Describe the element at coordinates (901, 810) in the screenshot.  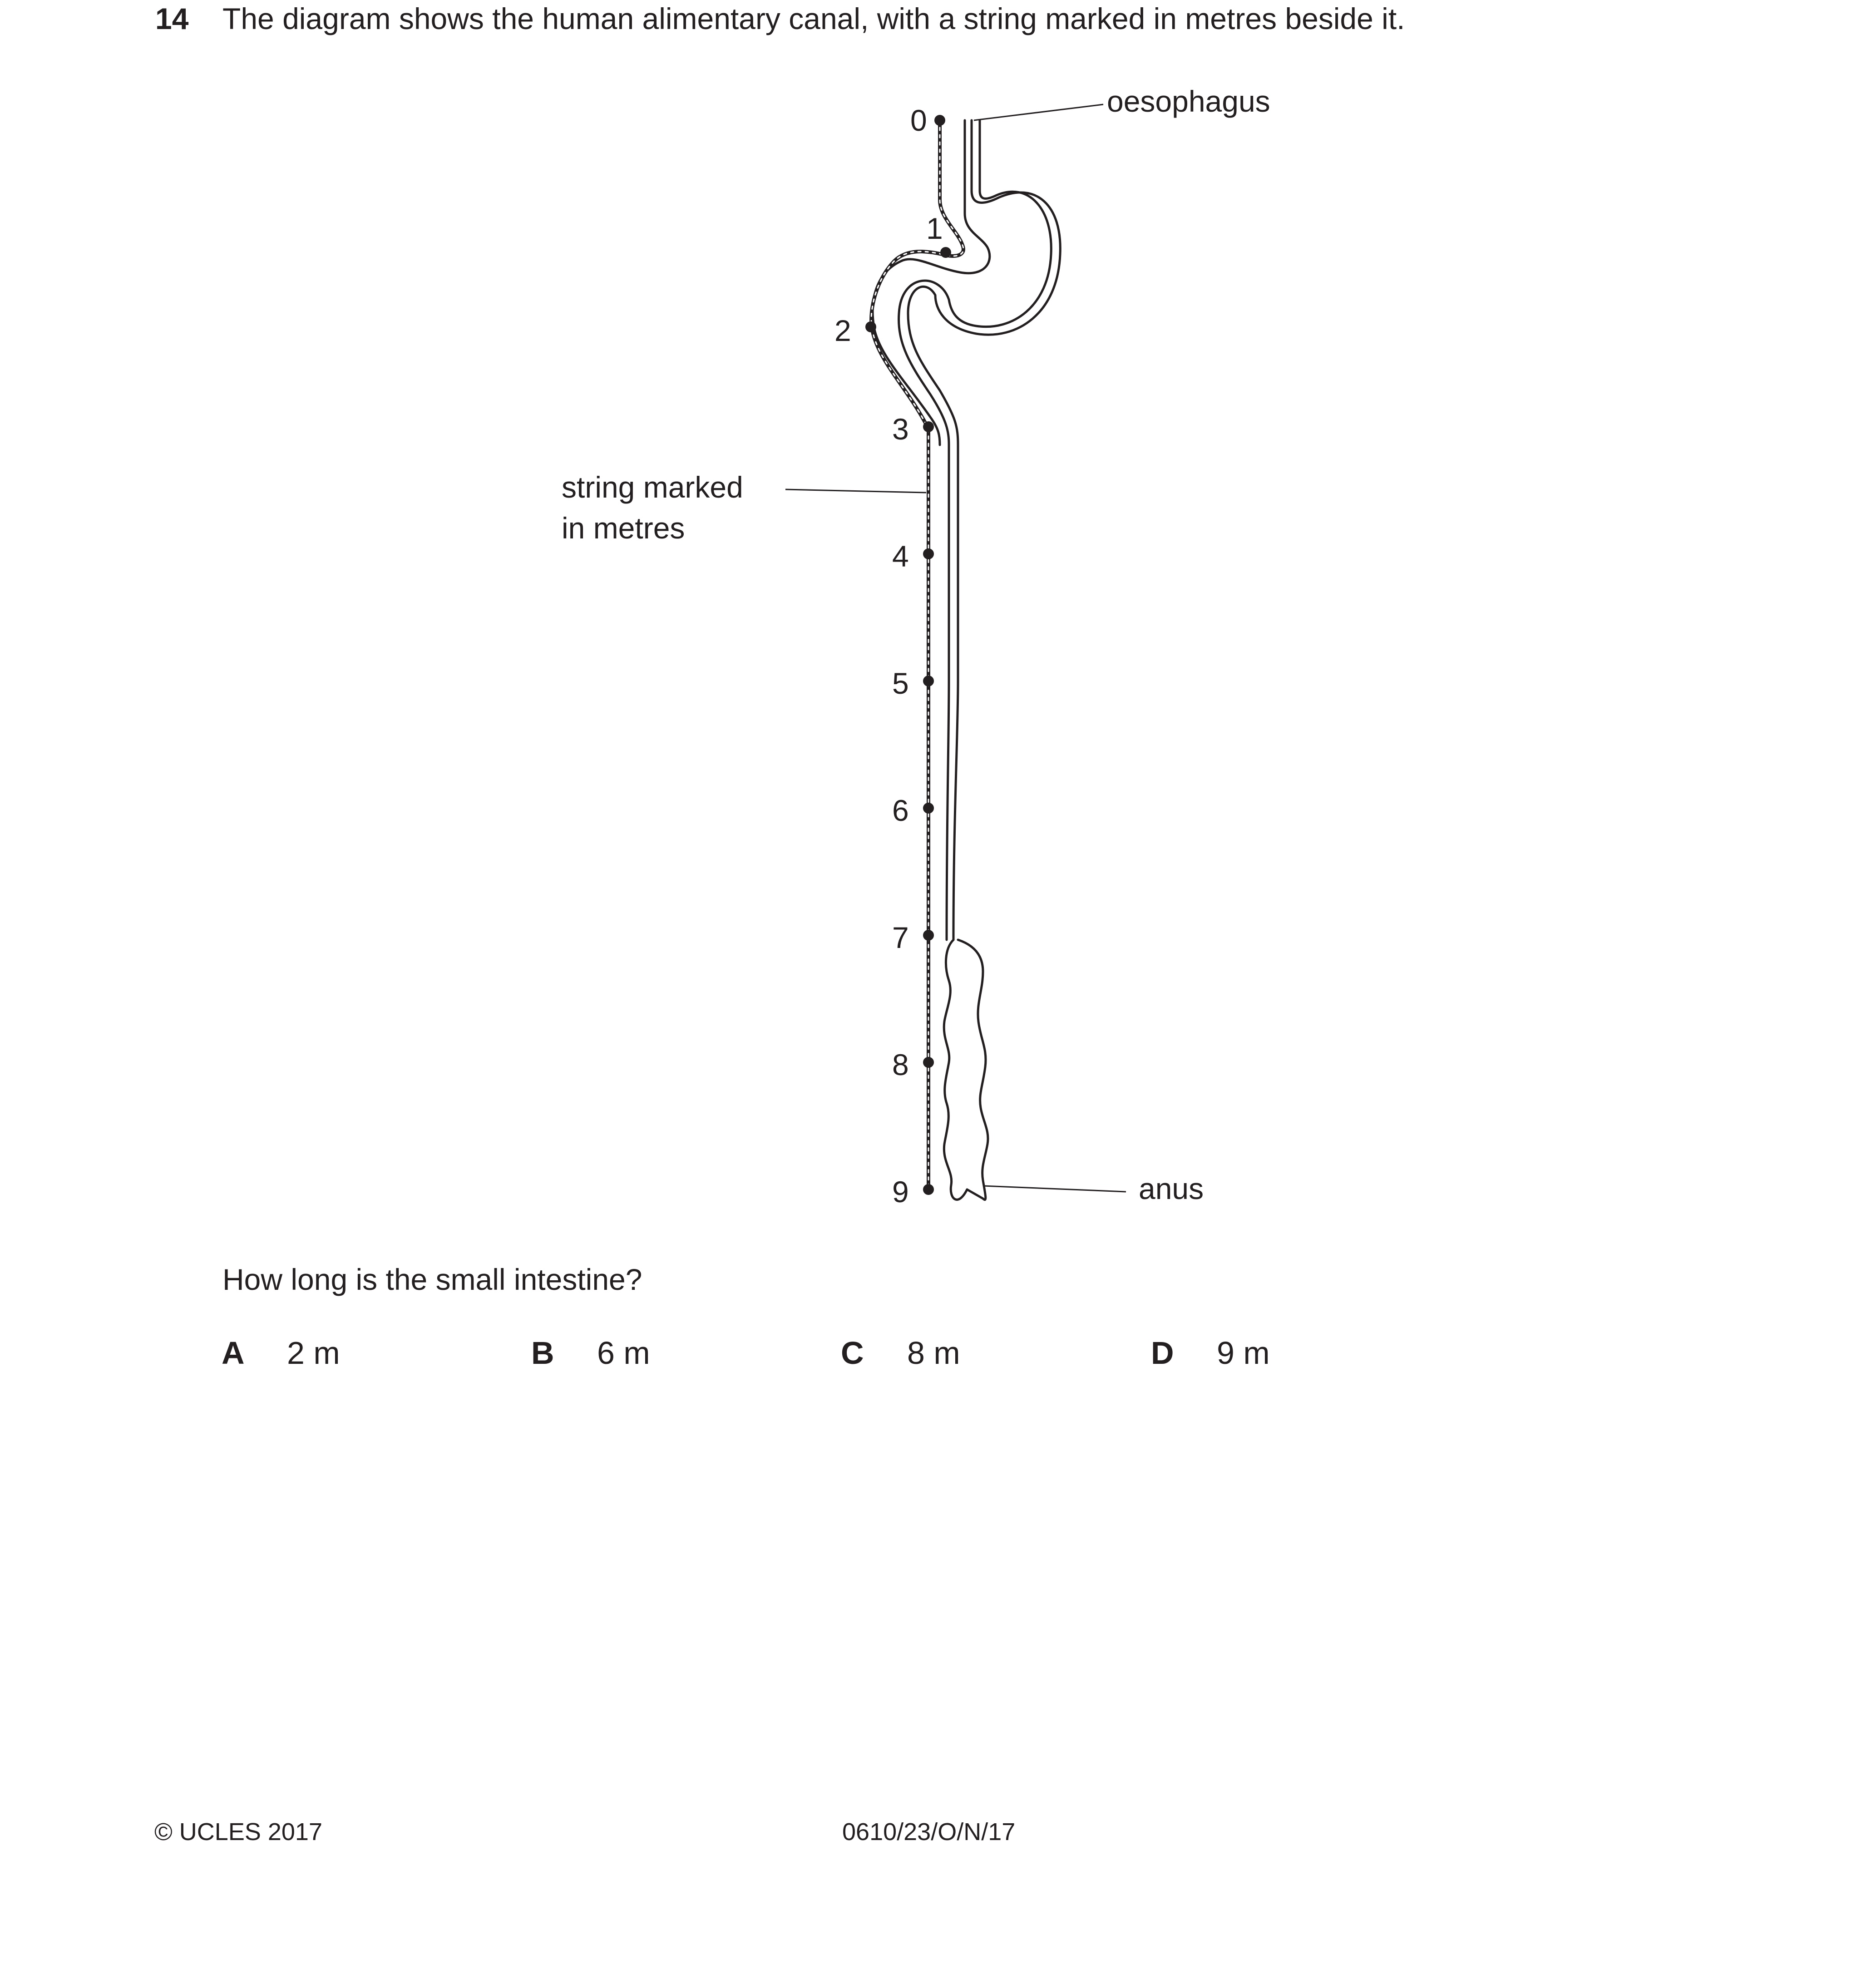
I see `string-mark-label-6: 6` at that location.